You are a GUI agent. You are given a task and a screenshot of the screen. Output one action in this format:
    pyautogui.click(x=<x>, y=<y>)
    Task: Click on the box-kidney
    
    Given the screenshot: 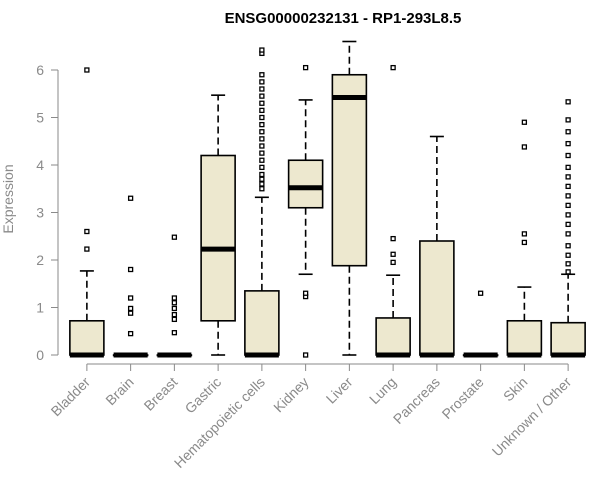 What is the action you would take?
    pyautogui.click(x=305, y=211)
    